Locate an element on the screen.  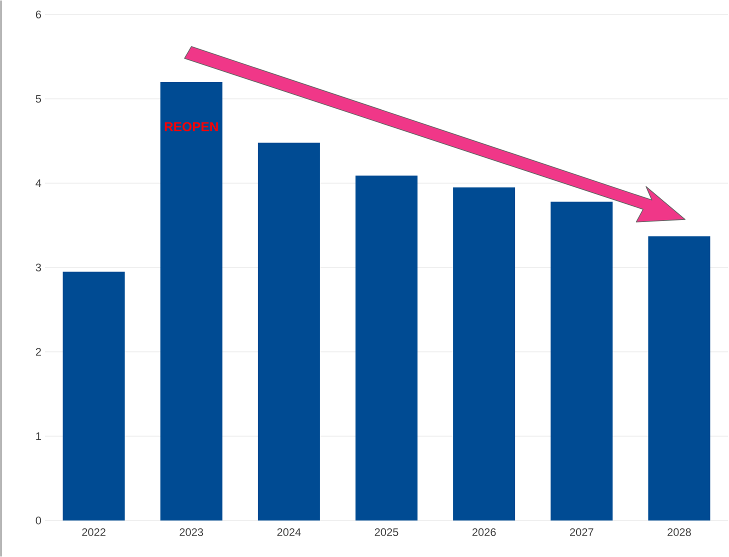
y-tick-label: 1 is located at coordinates (38, 436).